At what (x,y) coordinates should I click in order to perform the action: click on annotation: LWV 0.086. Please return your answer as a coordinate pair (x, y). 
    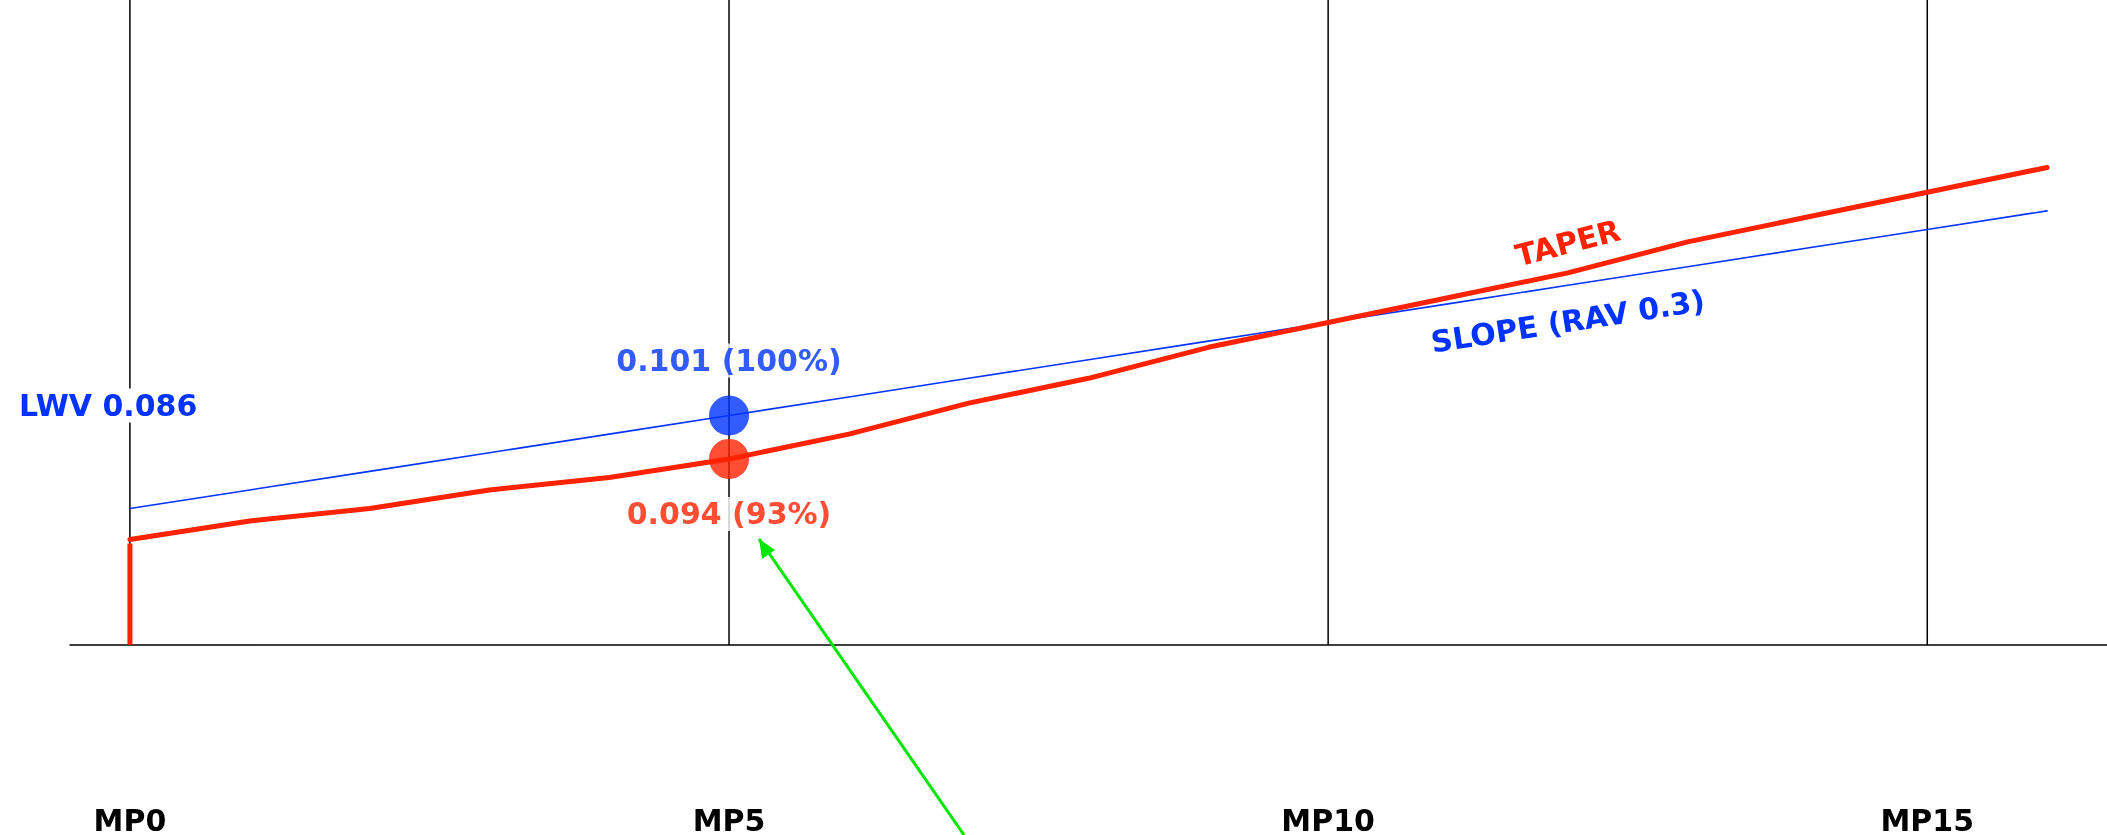
    Looking at the image, I should click on (108, 406).